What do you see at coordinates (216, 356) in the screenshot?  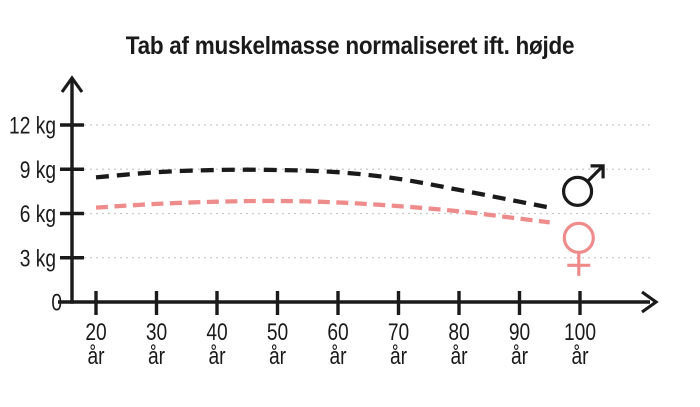 I see `x-tick-suffix-40: år` at bounding box center [216, 356].